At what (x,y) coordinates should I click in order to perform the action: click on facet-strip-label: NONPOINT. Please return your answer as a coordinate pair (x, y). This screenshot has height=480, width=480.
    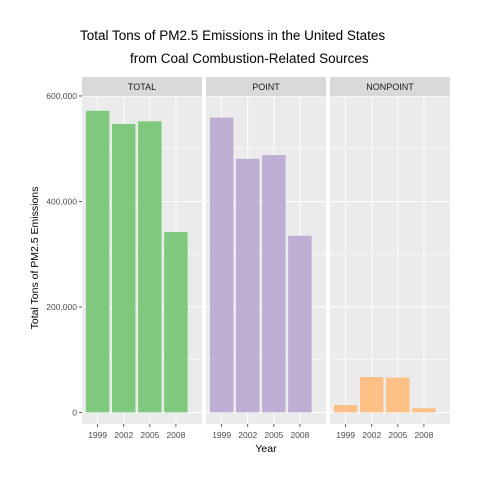
    Looking at the image, I should click on (390, 87).